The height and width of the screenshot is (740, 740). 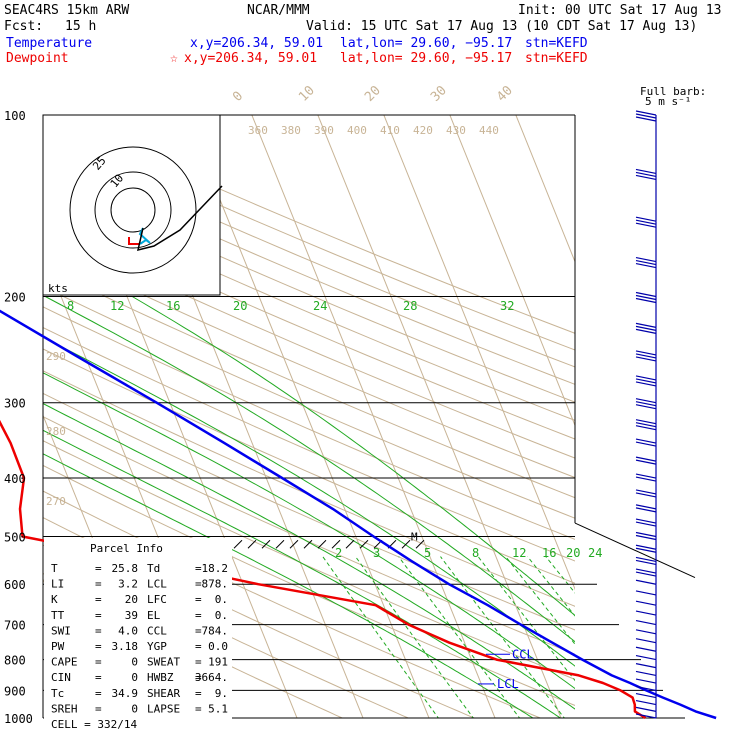 What do you see at coordinates (157, 584) in the screenshot?
I see `parcel-row-label: LCL` at bounding box center [157, 584].